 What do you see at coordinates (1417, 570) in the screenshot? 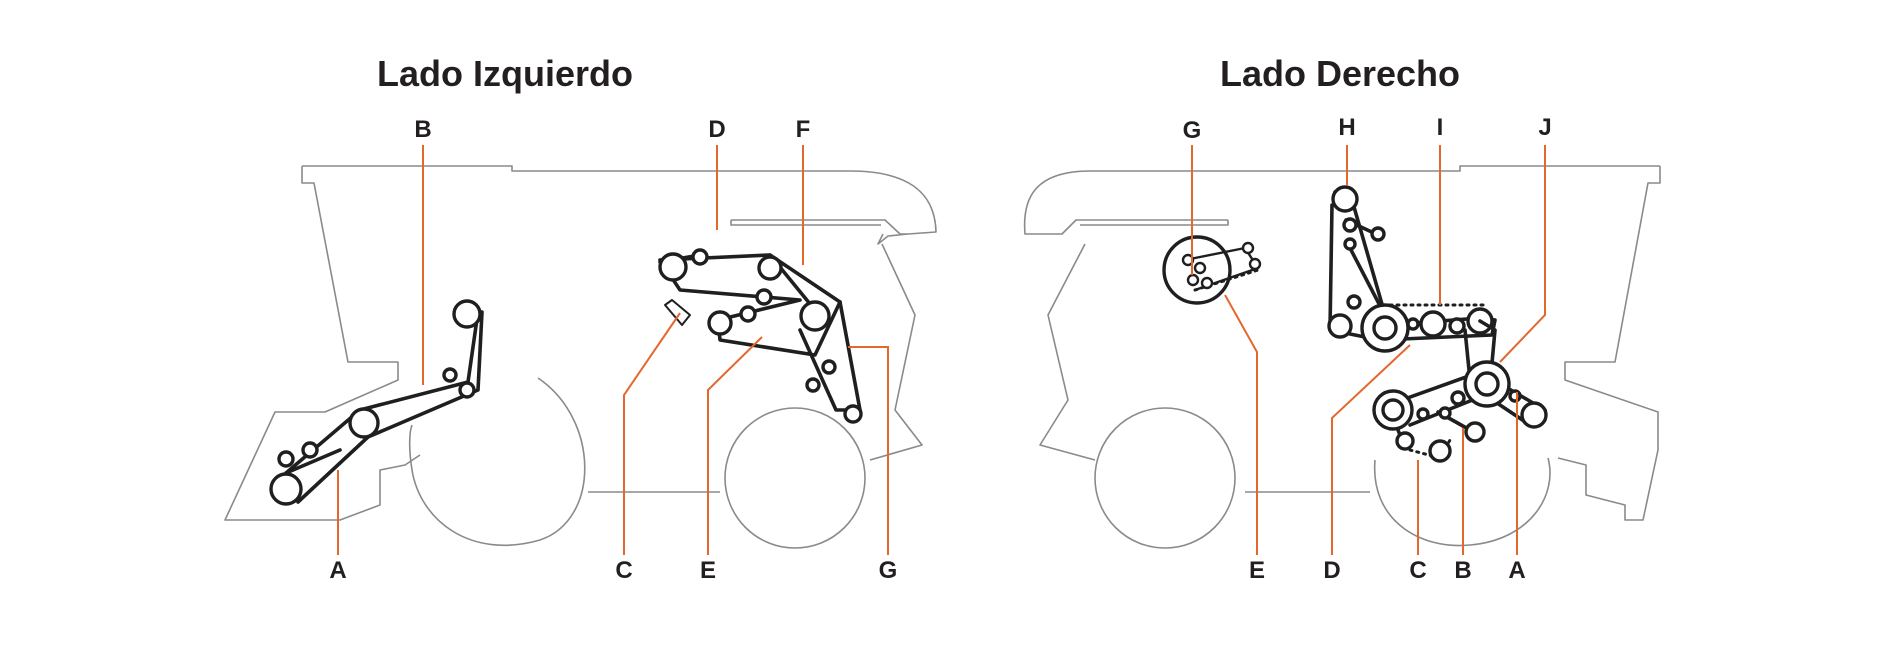
I see `right-label-c: C` at bounding box center [1417, 570].